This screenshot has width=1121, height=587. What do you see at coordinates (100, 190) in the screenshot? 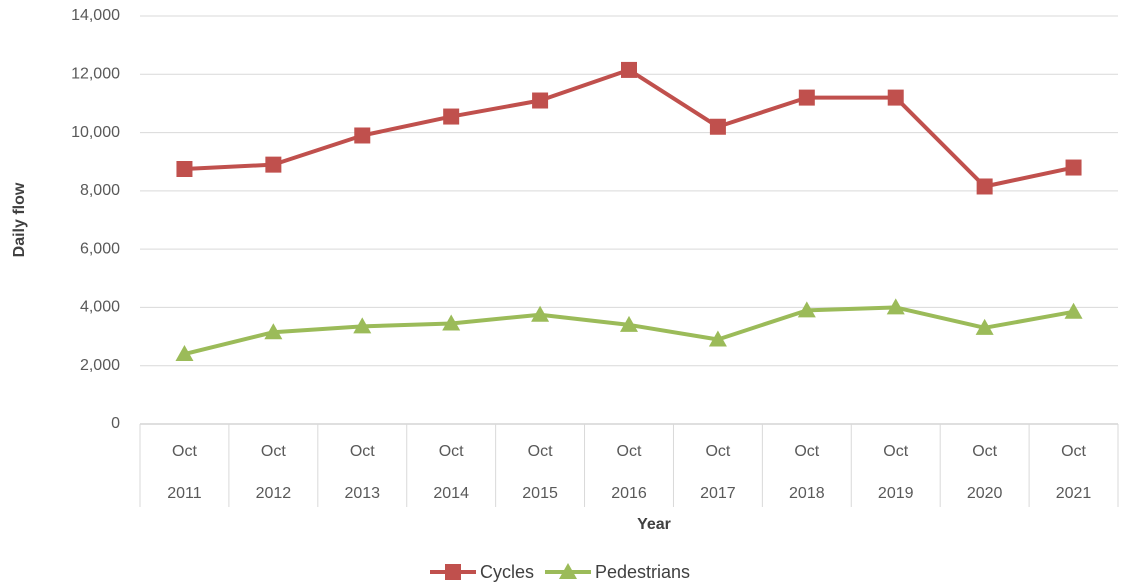
I see `y-tick-label: 8,000` at bounding box center [100, 190].